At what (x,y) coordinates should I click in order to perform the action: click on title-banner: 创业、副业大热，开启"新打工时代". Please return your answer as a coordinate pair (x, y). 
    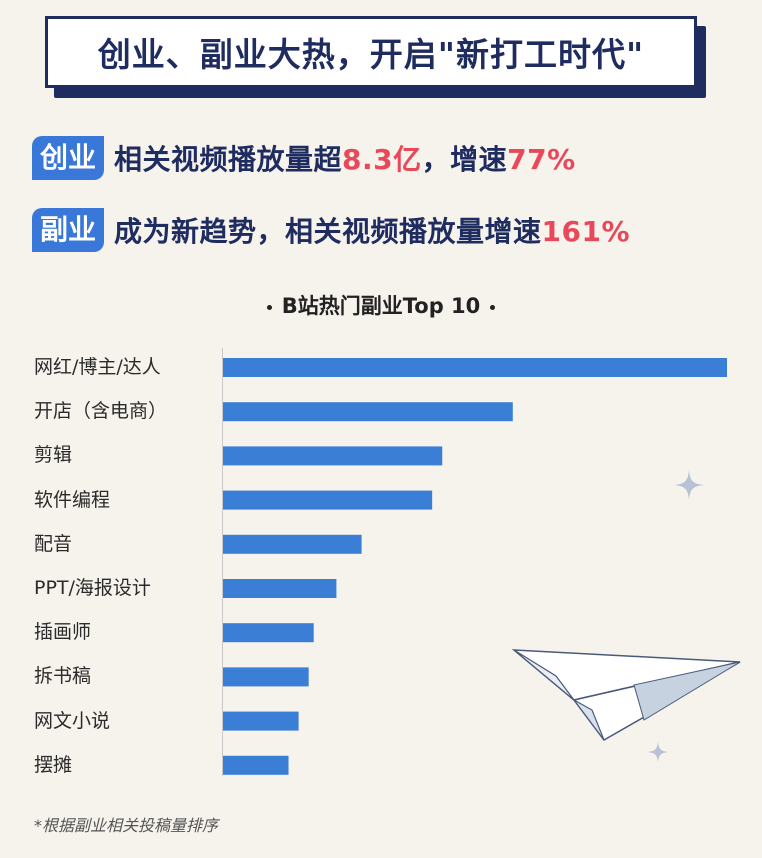
    Looking at the image, I should click on (371, 52).